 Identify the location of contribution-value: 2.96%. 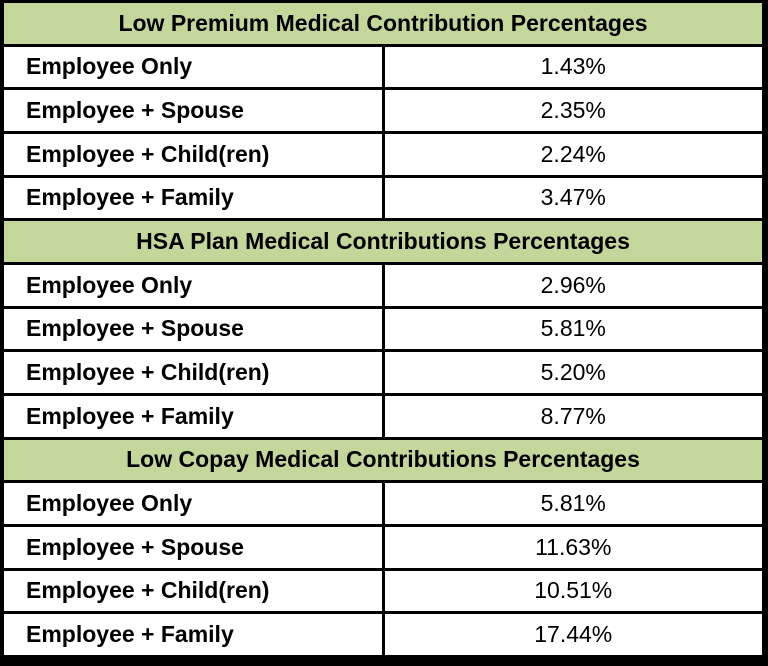
(573, 285).